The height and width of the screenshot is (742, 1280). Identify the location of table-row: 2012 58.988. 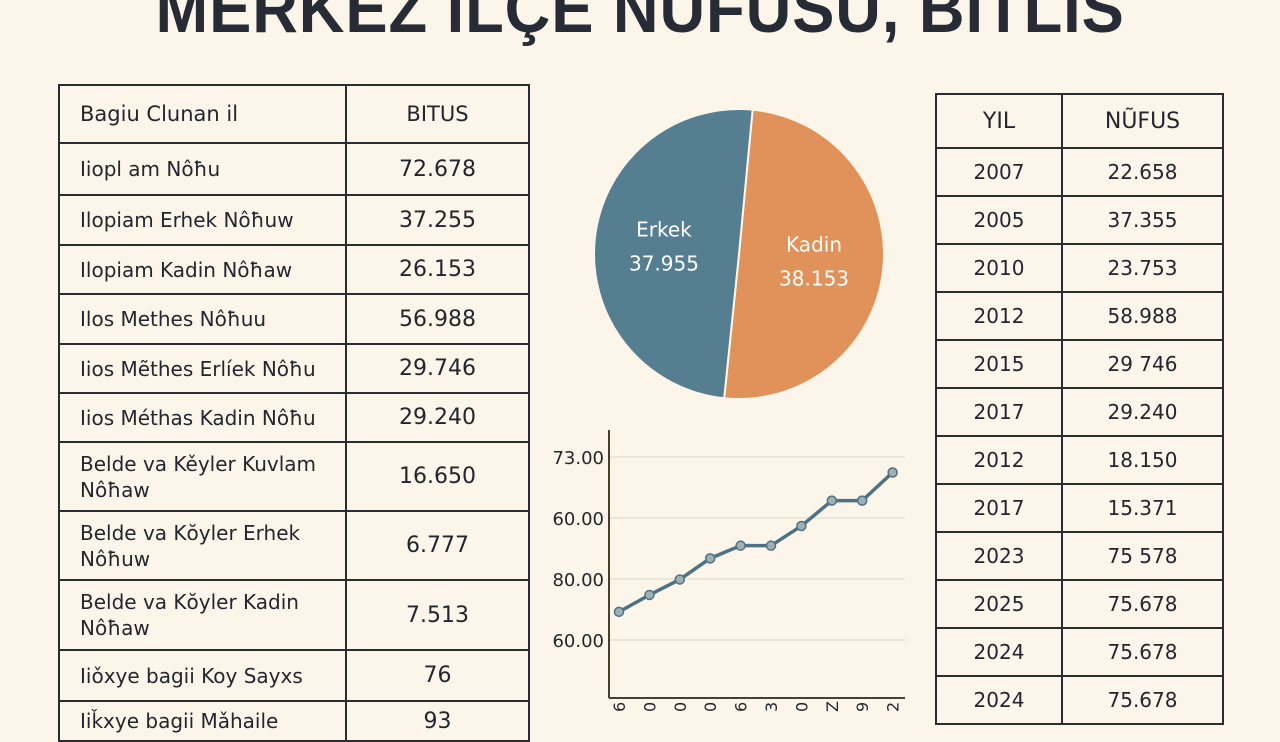
(1079, 316).